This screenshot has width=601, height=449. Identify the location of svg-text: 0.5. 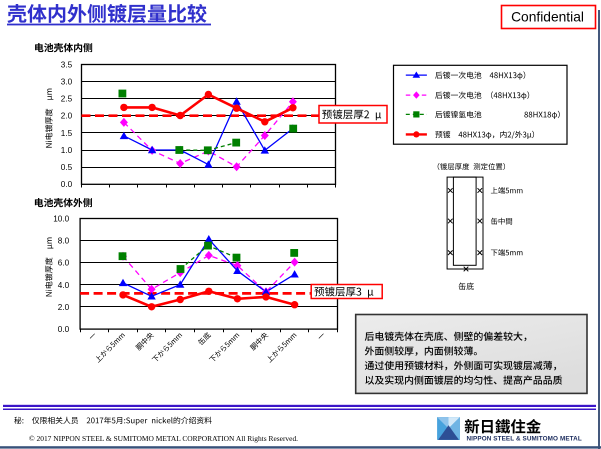
(67, 167).